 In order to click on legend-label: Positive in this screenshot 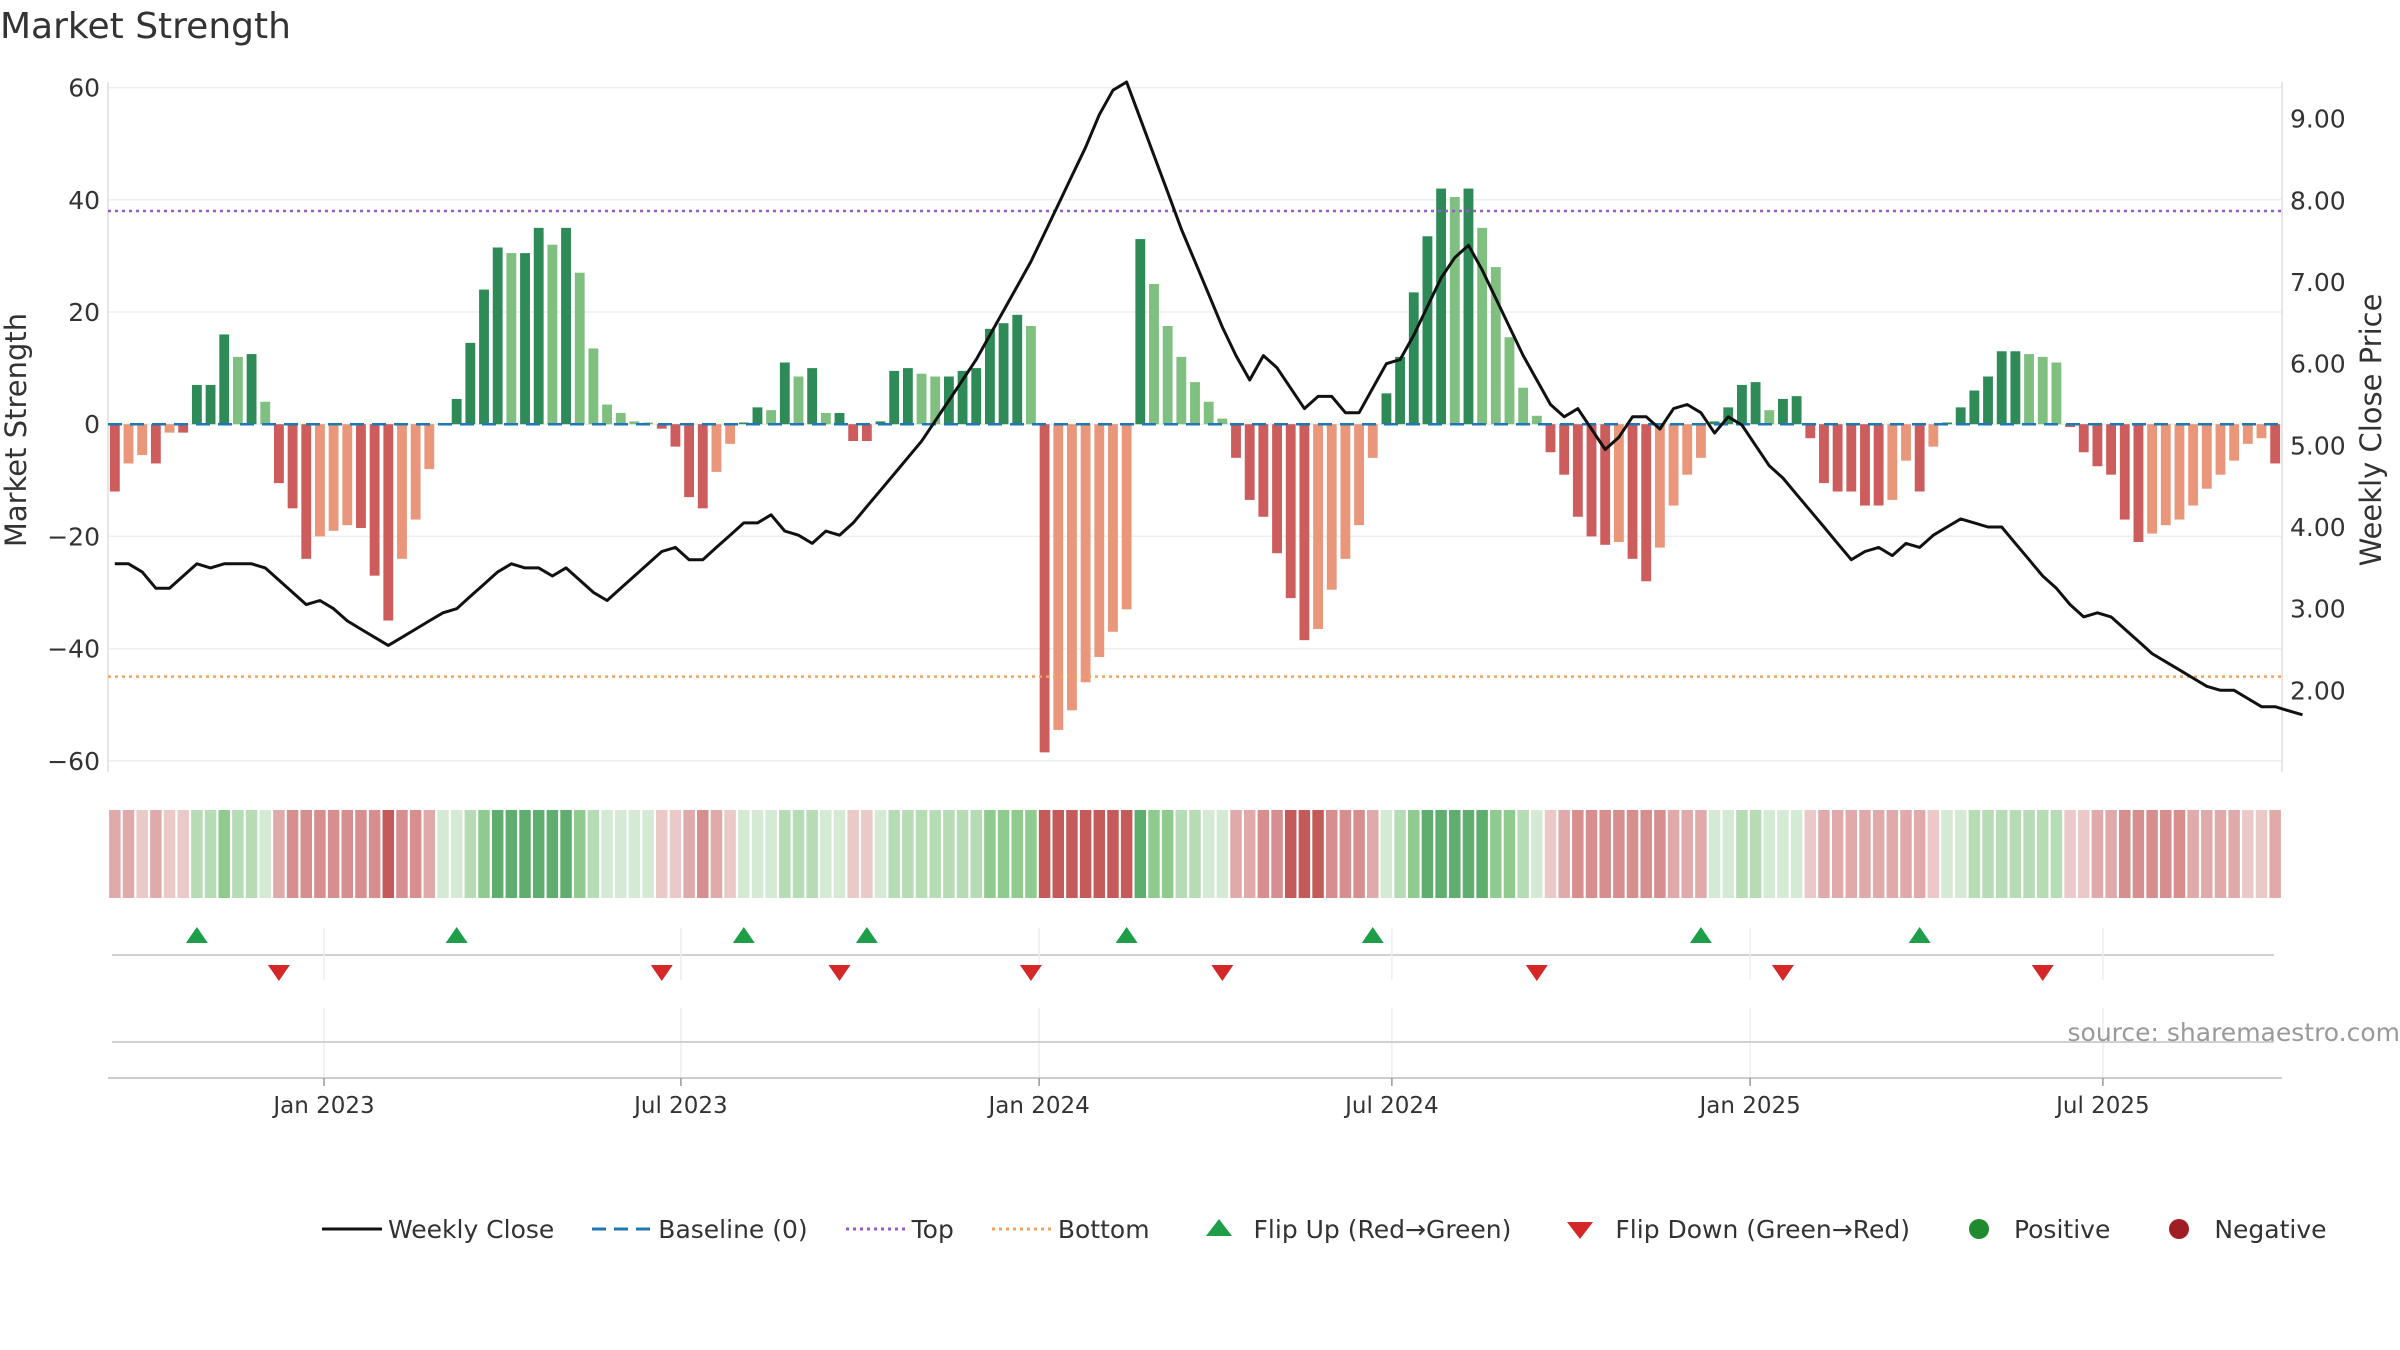, I will do `click(2062, 1229)`.